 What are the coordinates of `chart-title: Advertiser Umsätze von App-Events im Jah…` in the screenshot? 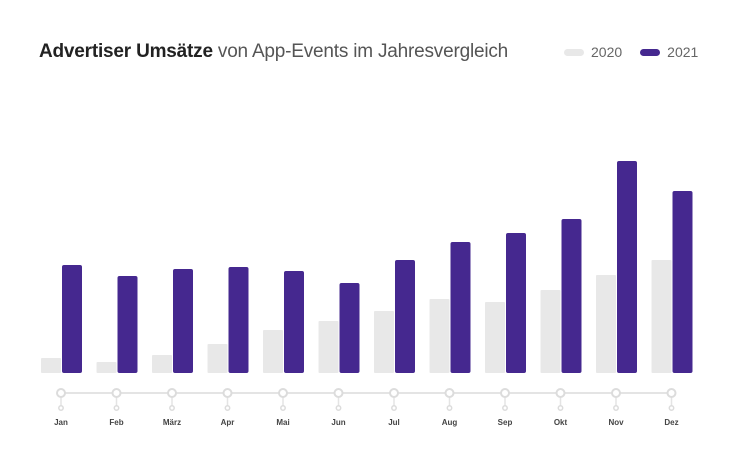 It's located at (273, 52).